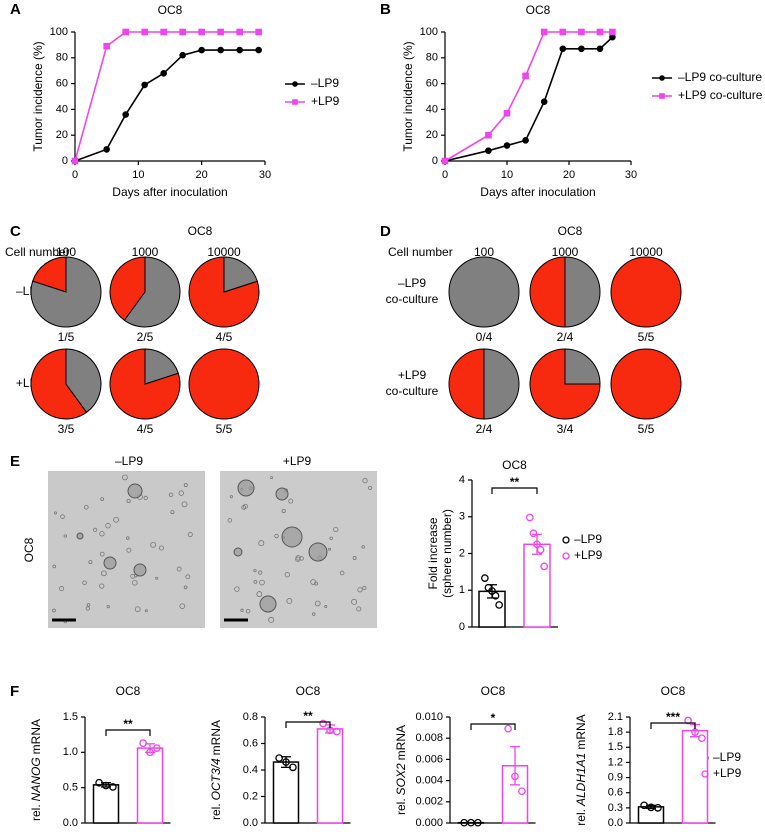 The height and width of the screenshot is (839, 765). What do you see at coordinates (720, 77) in the screenshot?
I see `legend-label: –LP9 co-culture` at bounding box center [720, 77].